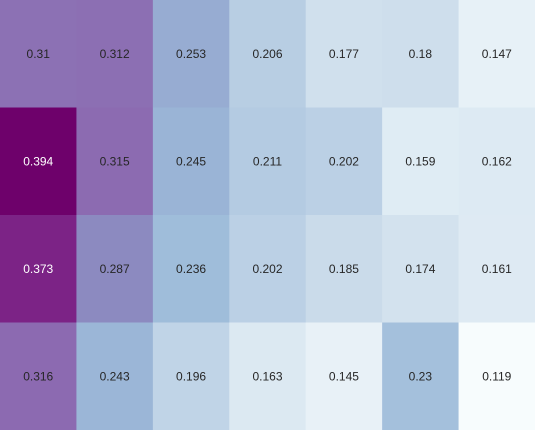 The image size is (535, 430). I want to click on heatmap-cell-label: 0.253, so click(191, 54).